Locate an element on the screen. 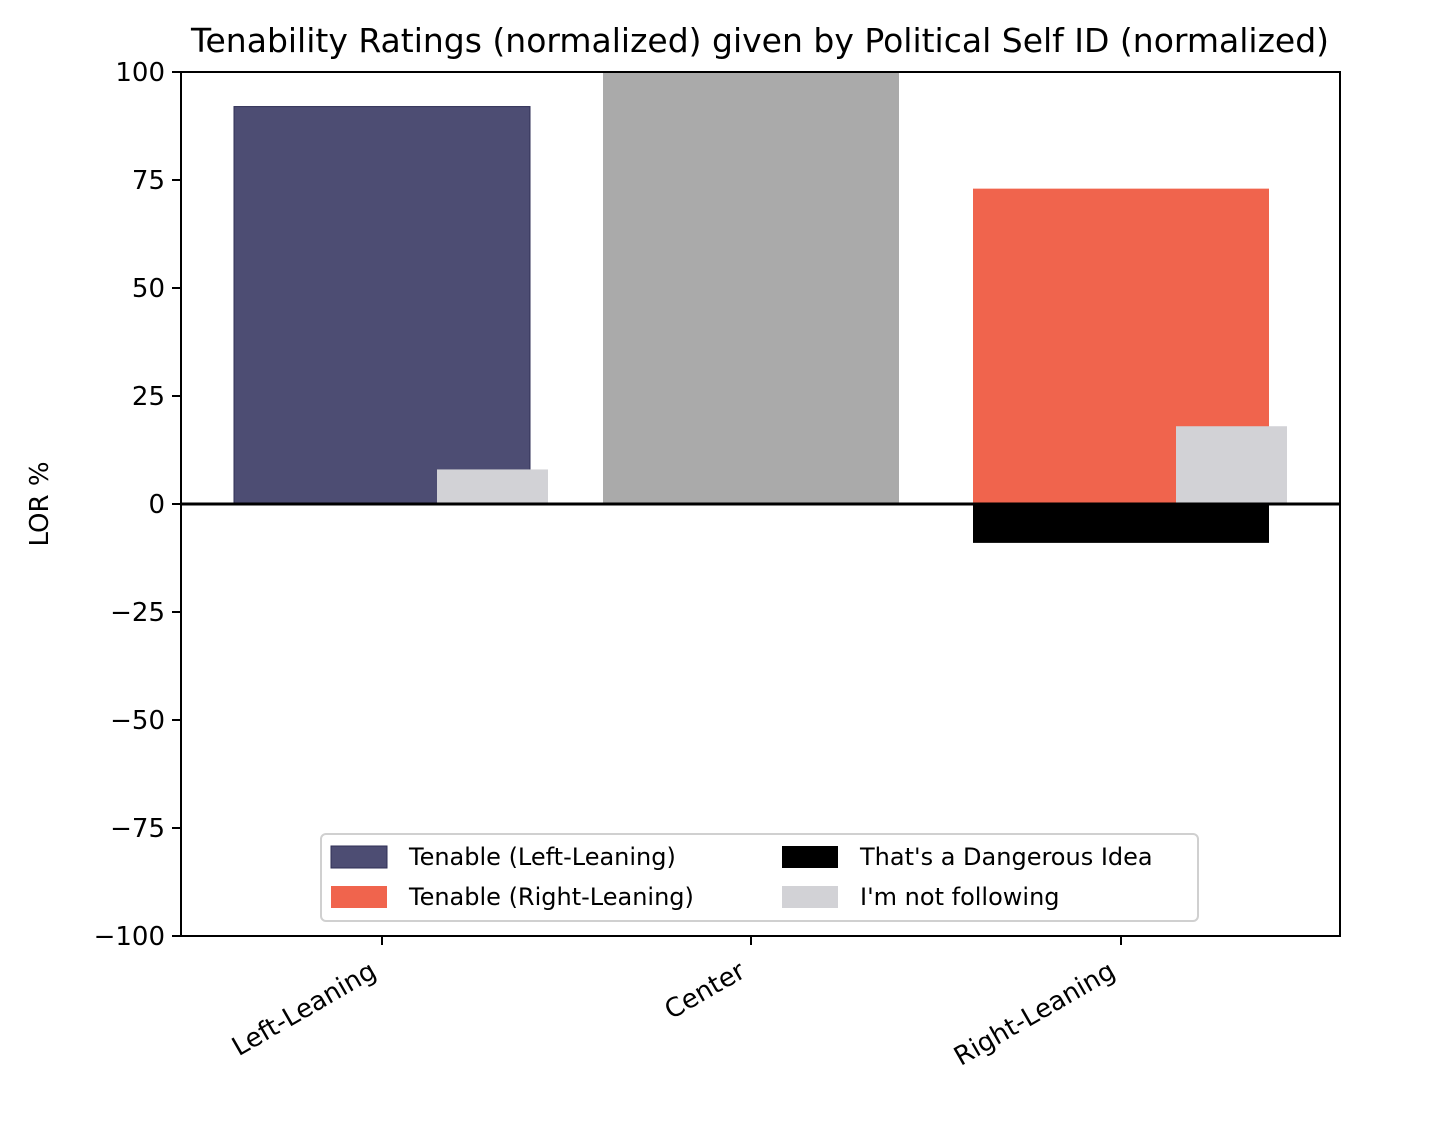 The height and width of the screenshot is (1128, 1456). legend-label: I'm not following is located at coordinates (960, 897).